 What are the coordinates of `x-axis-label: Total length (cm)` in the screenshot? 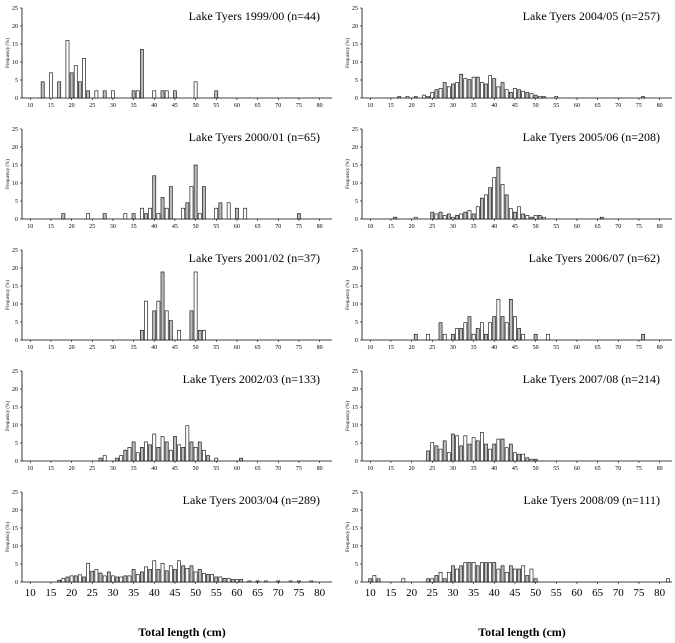 It's located at (182, 632).